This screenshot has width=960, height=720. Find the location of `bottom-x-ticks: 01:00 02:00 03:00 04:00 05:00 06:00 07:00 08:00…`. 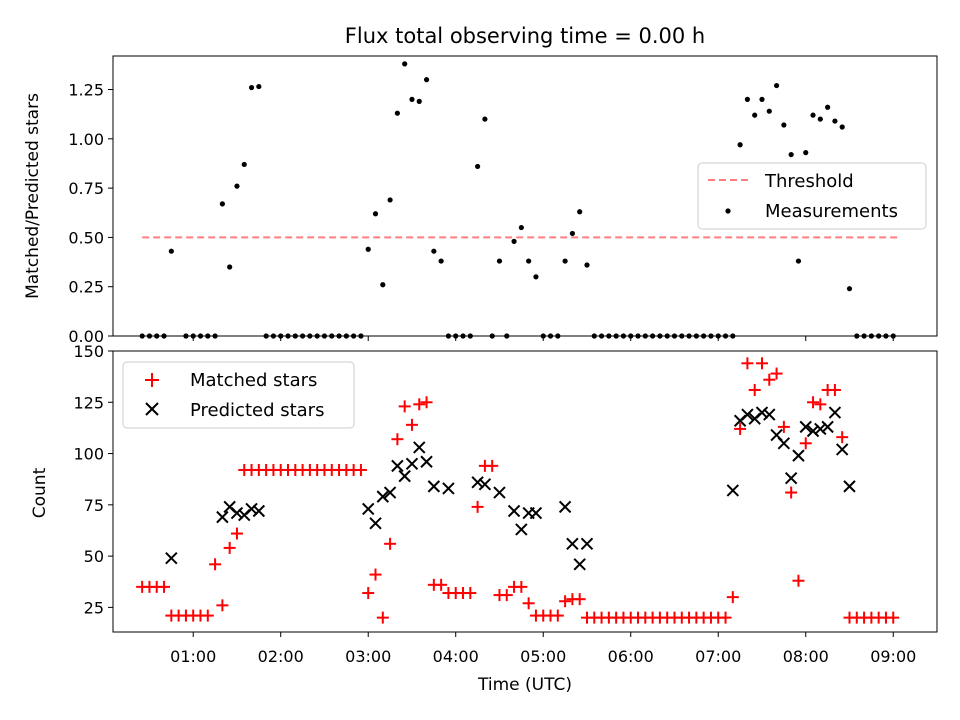

bottom-x-ticks: 01:00 02:00 03:00 04:00 05:00 06:00 07:00 08:00… is located at coordinates (543, 649).